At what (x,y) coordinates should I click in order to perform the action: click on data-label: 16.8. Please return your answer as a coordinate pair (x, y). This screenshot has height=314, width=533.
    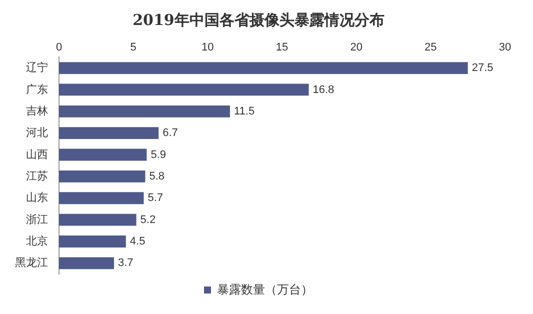
    Looking at the image, I should click on (323, 90).